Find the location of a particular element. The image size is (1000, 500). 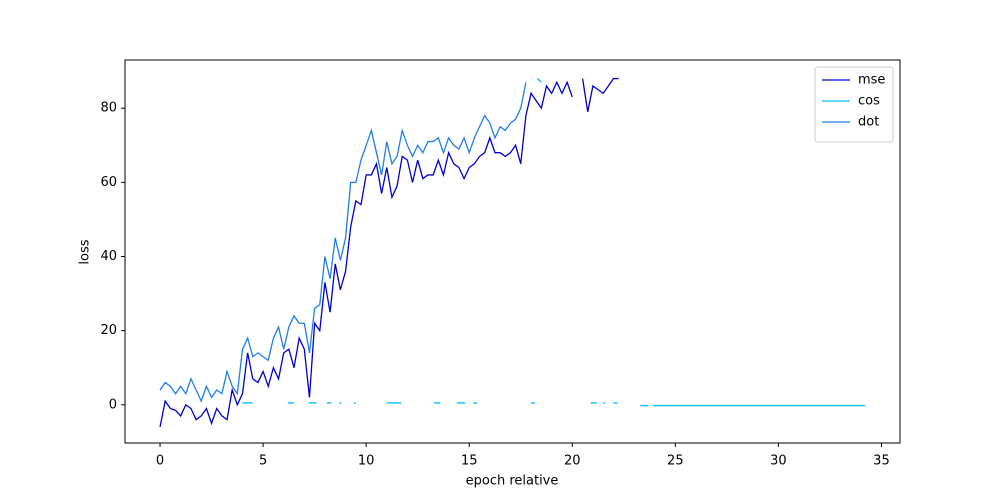

y-tick-label: 20 is located at coordinates (108, 330).